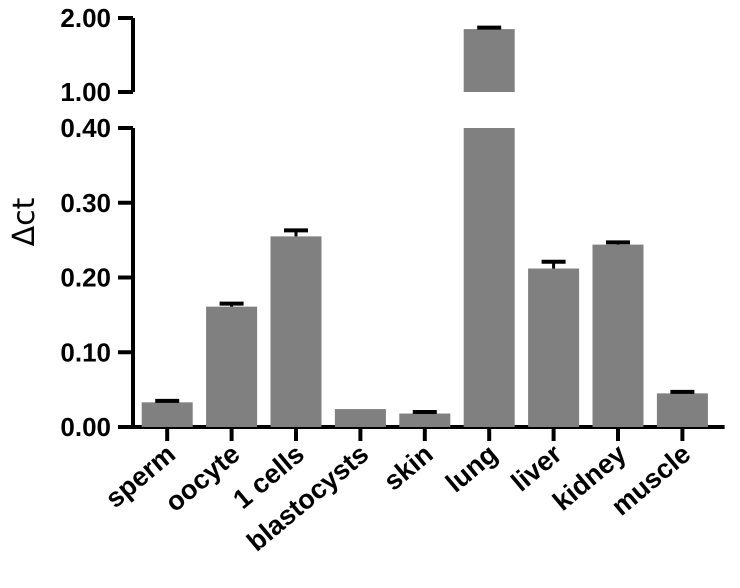 The height and width of the screenshot is (588, 740). I want to click on x-tick-label: lung, so click(471, 469).